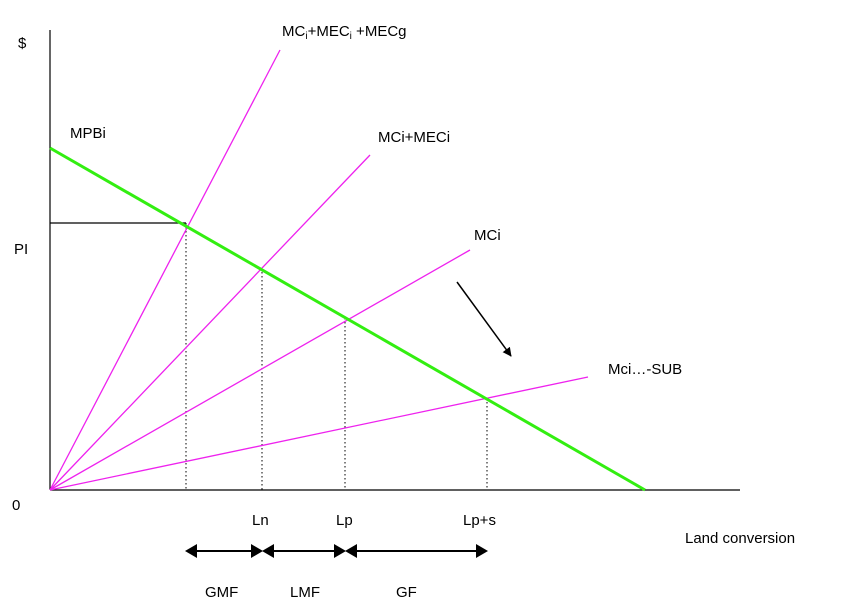 Image resolution: width=842 pixels, height=605 pixels. What do you see at coordinates (344, 520) in the screenshot?
I see `lp-label: Lp` at bounding box center [344, 520].